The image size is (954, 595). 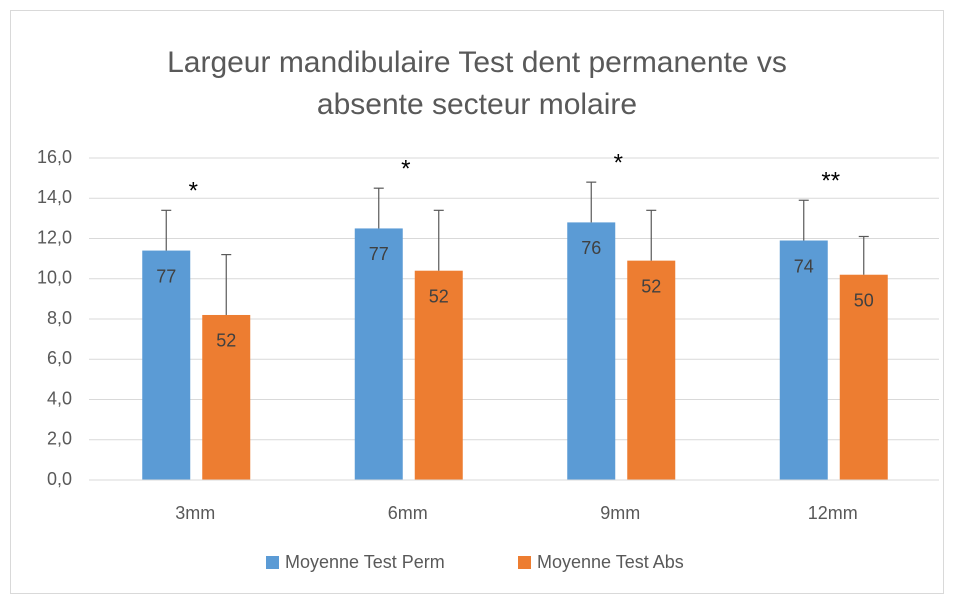 What do you see at coordinates (59, 439) in the screenshot?
I see `y-tick-label: 2,0` at bounding box center [59, 439].